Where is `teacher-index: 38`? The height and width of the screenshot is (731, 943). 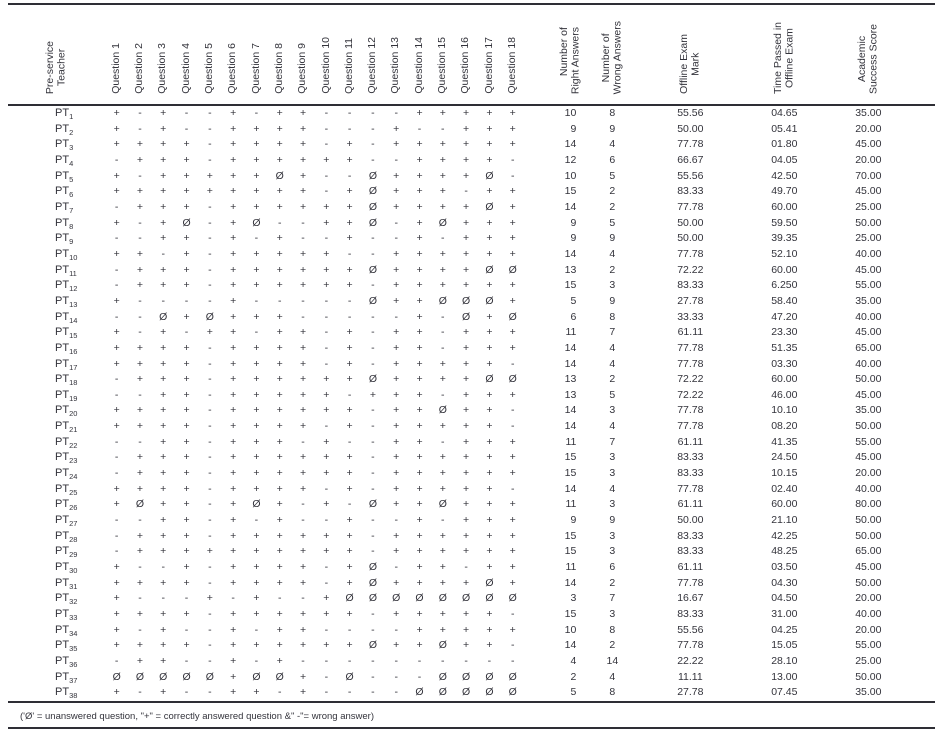 teacher-index: 38 is located at coordinates (73, 696).